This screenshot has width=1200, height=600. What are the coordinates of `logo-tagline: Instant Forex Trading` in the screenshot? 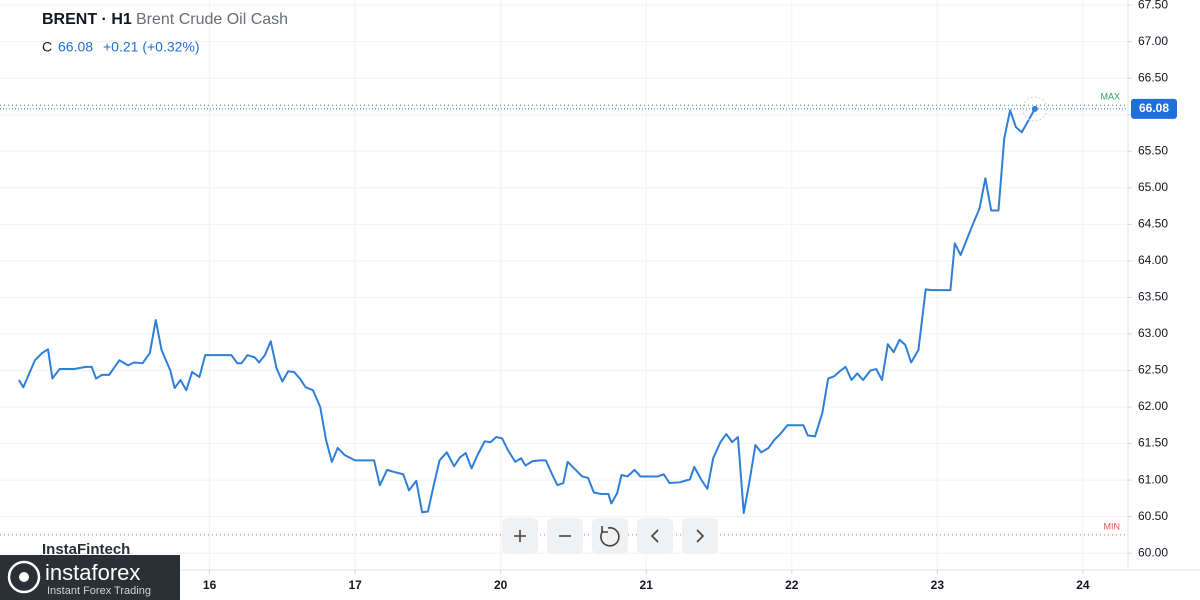 It's located at (99, 591).